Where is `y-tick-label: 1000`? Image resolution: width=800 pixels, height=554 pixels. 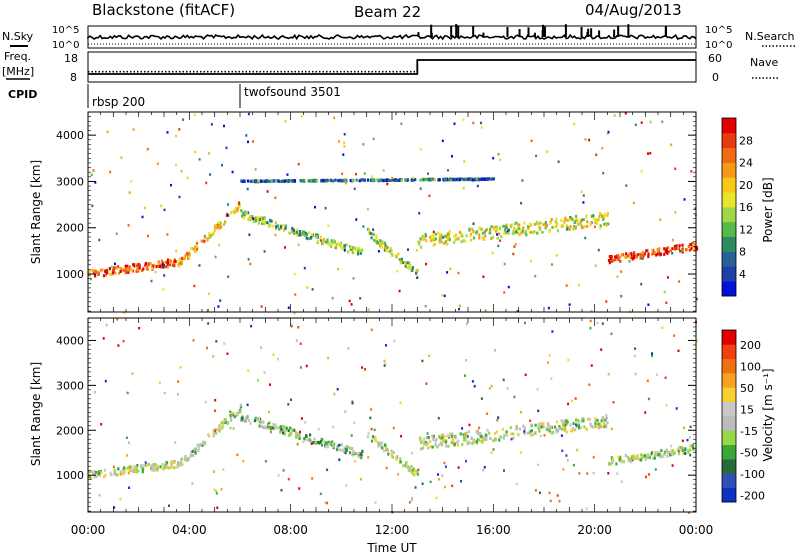
y-tick-label: 1000 is located at coordinates (70, 475).